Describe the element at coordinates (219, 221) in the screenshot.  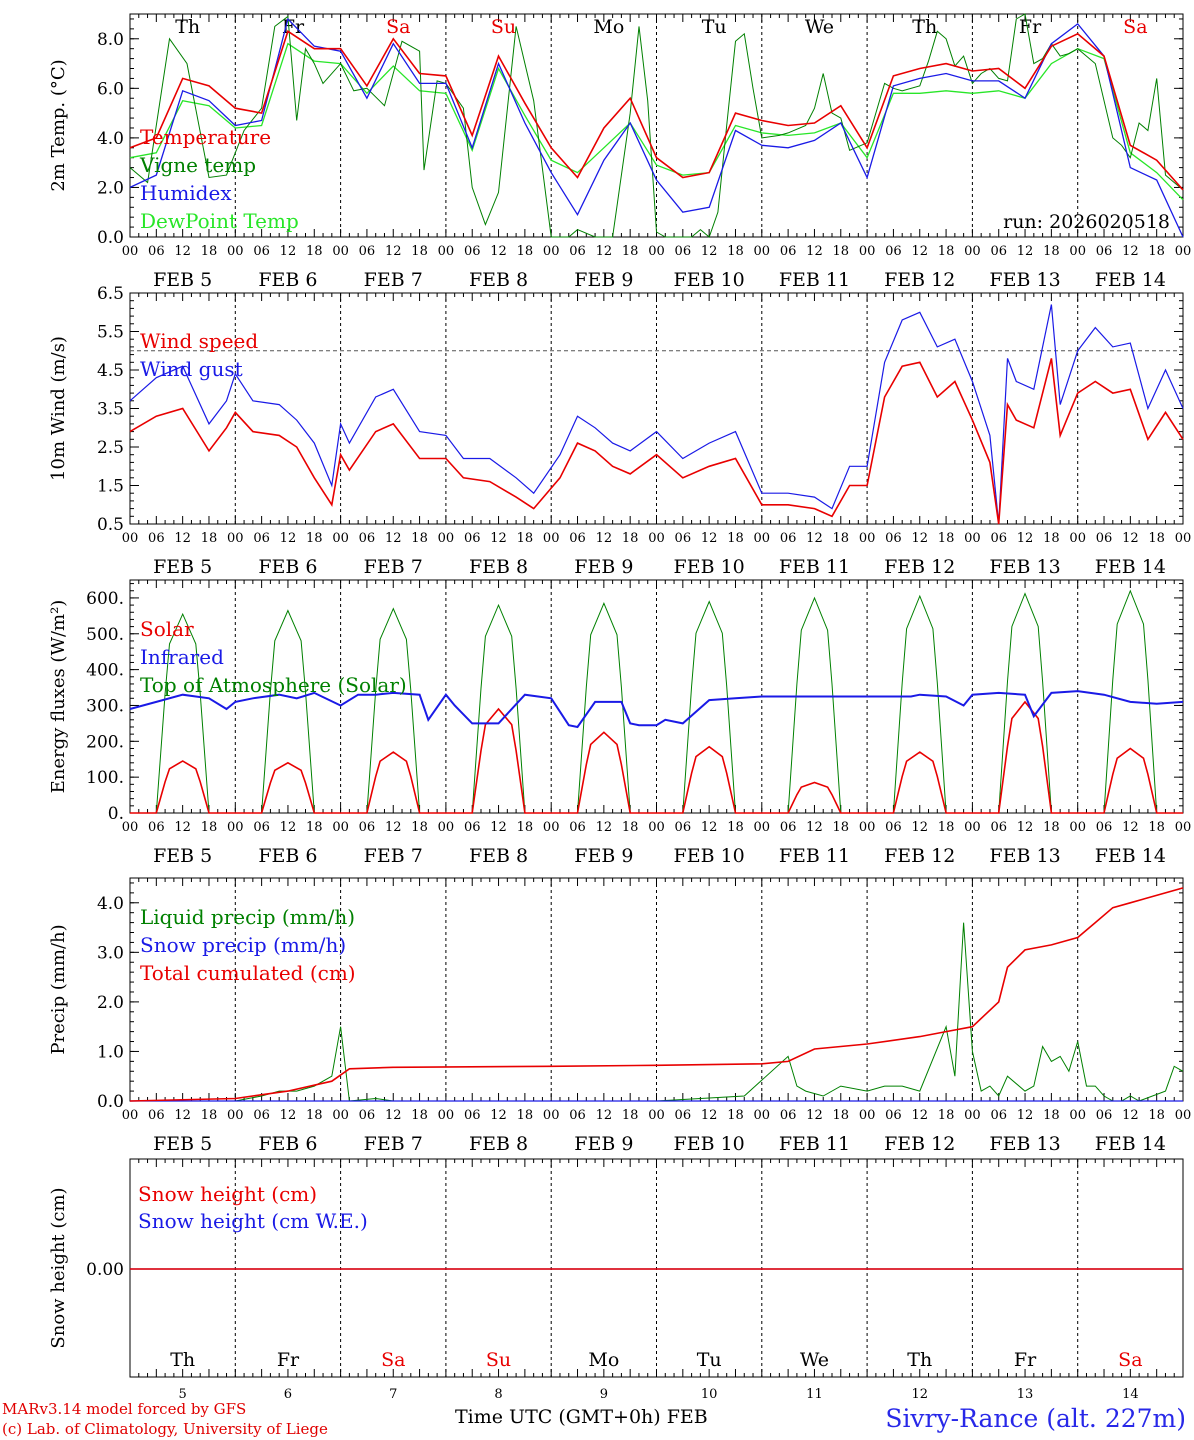
I see `legend-temp-3: DewPoint Temp` at that location.